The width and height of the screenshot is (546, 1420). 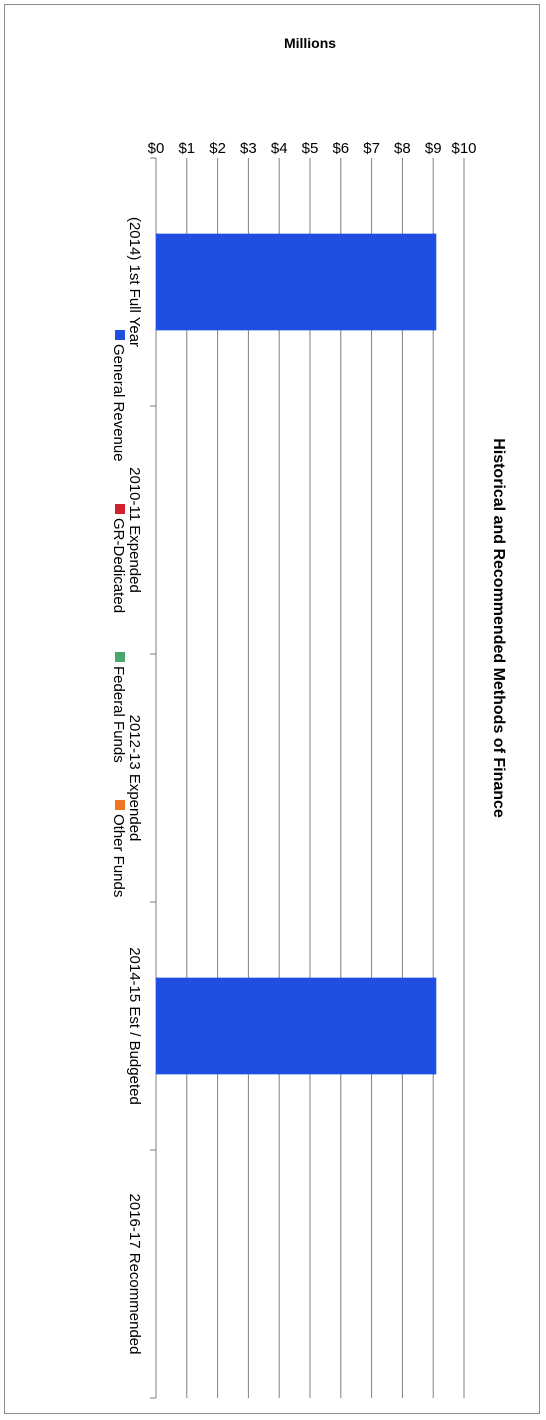 What do you see at coordinates (340, 148) in the screenshot?
I see `value-tick-label: $6` at bounding box center [340, 148].